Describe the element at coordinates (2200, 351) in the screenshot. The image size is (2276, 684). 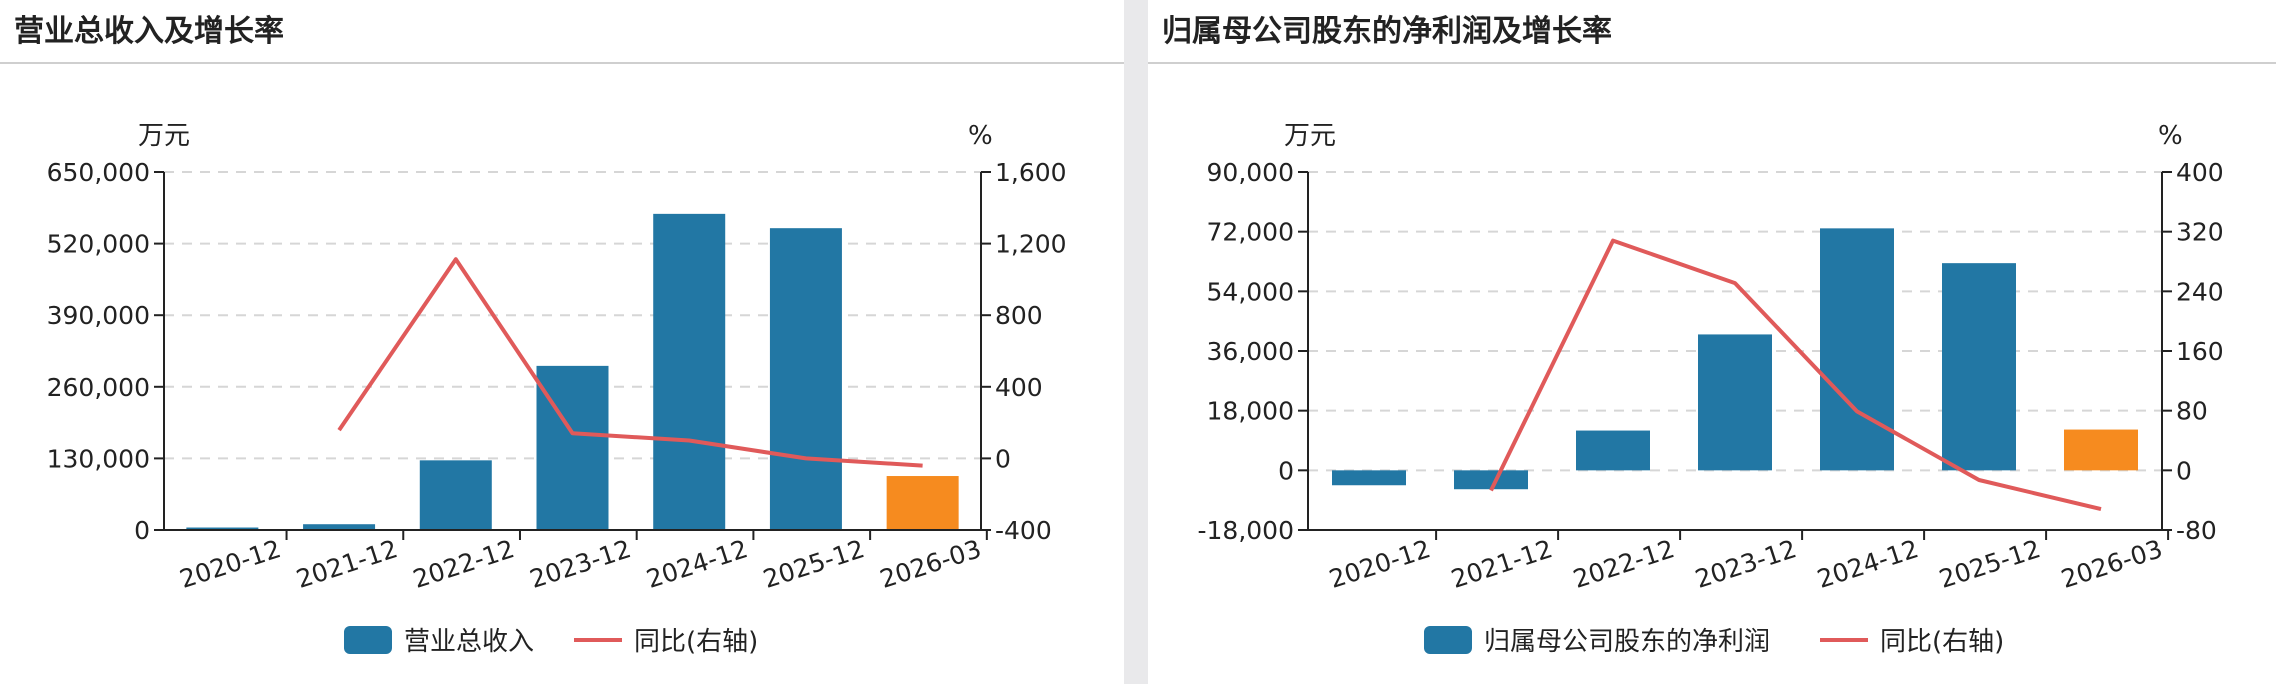
I see `y2-tick-label: 160` at that location.